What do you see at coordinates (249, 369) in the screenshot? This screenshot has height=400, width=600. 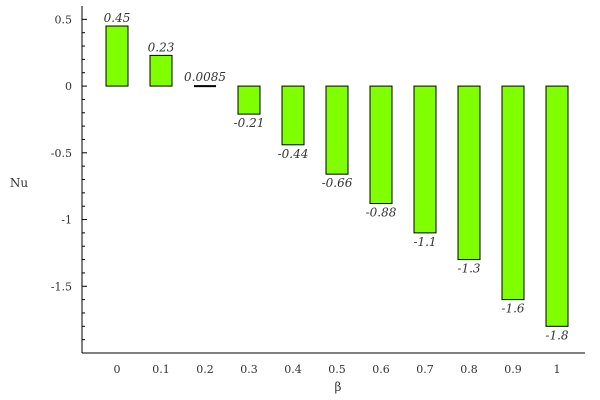 I see `x-tick-label: 0.3` at bounding box center [249, 369].